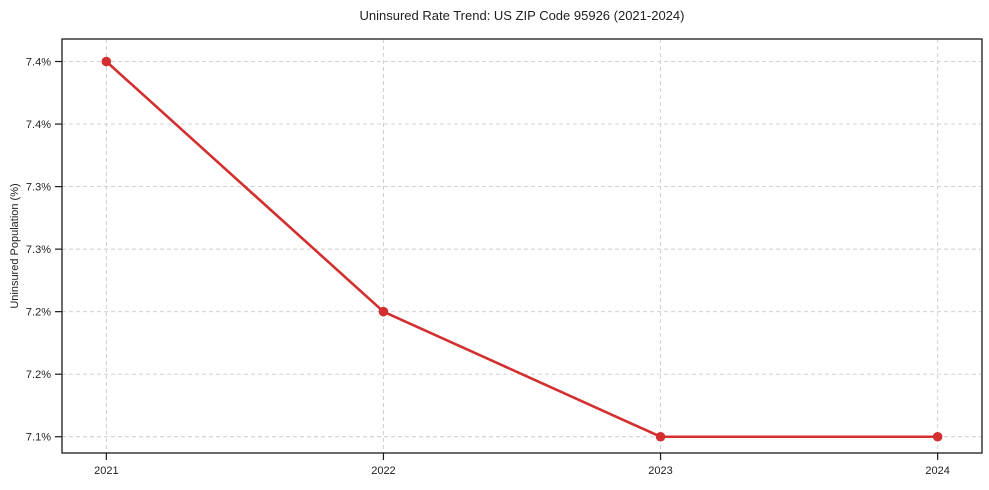 The image size is (989, 490). Describe the element at coordinates (383, 471) in the screenshot. I see `x-tick-label: 2022` at that location.